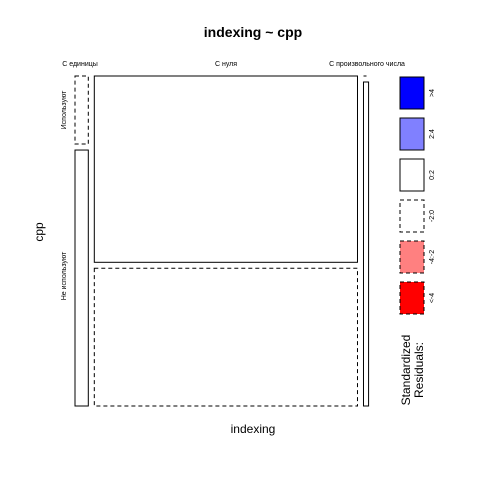  Describe the element at coordinates (64, 275) in the screenshot. I see `y-category-label-2: Не используют` at that location.